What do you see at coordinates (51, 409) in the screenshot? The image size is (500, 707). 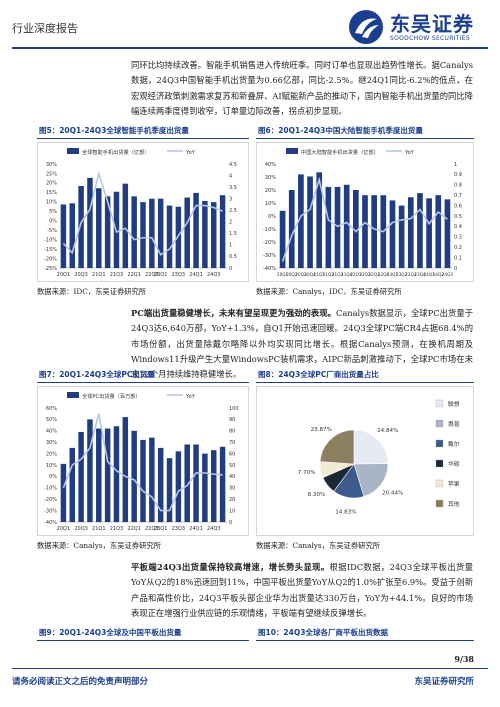 I see `y-left-tick-label: 60%` at bounding box center [51, 409].